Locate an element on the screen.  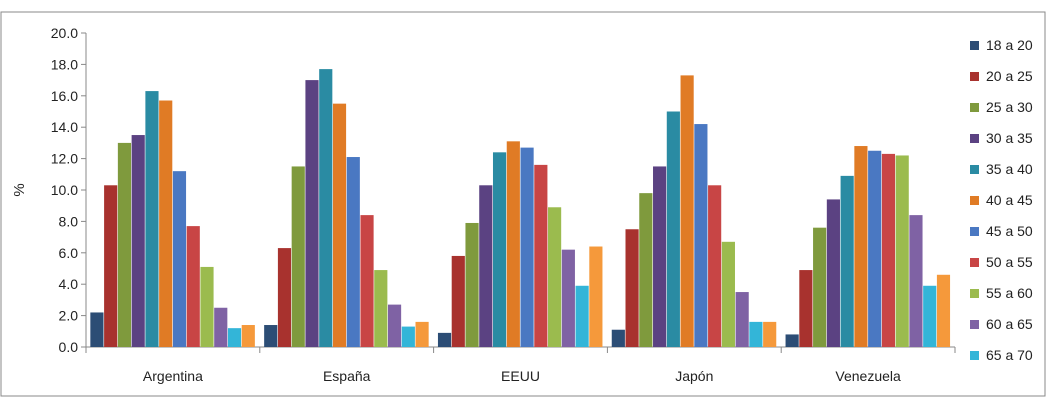
legend-label: 40 a 45 is located at coordinates (1009, 200).